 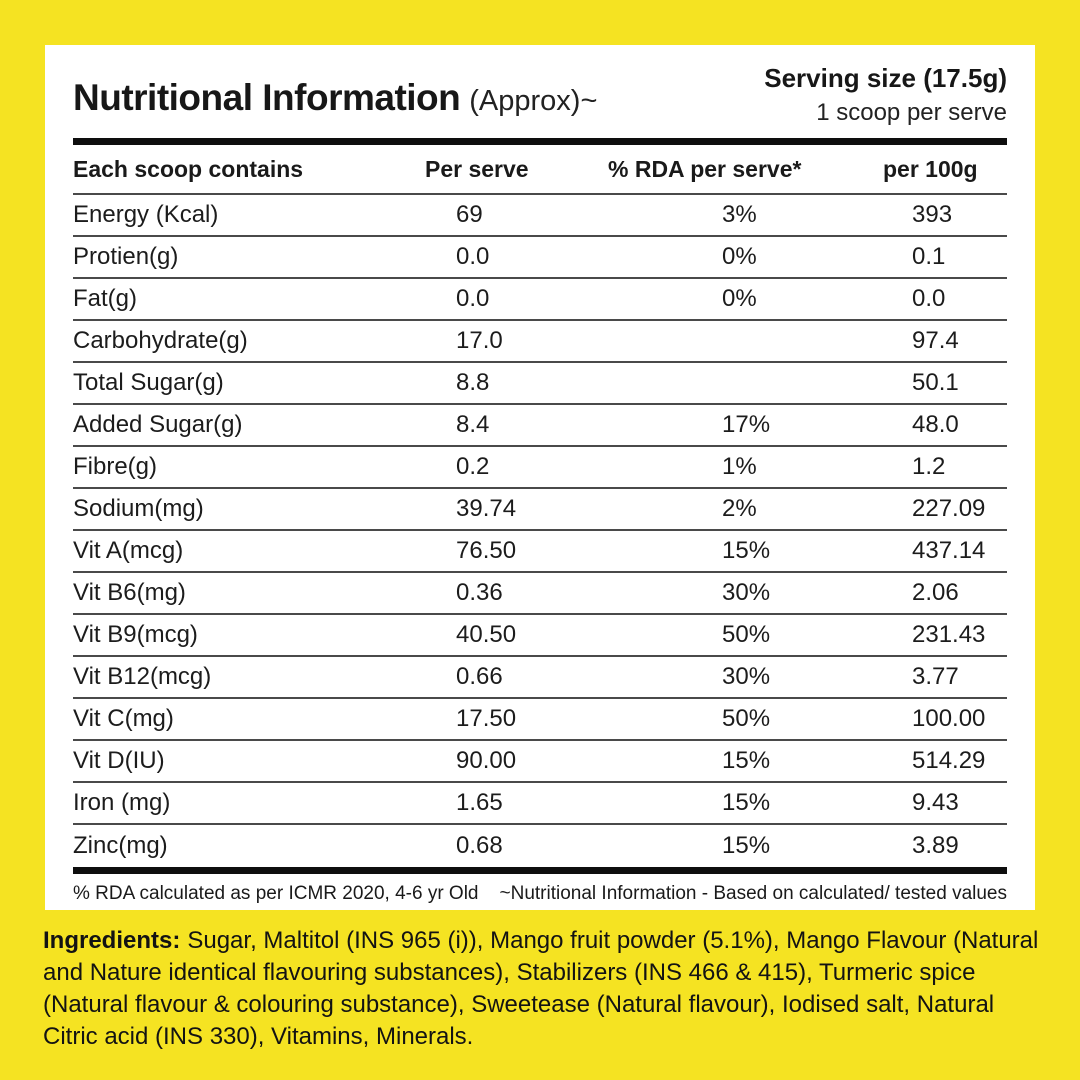 I want to click on column-header-per-serve: Per serve, so click(x=477, y=168).